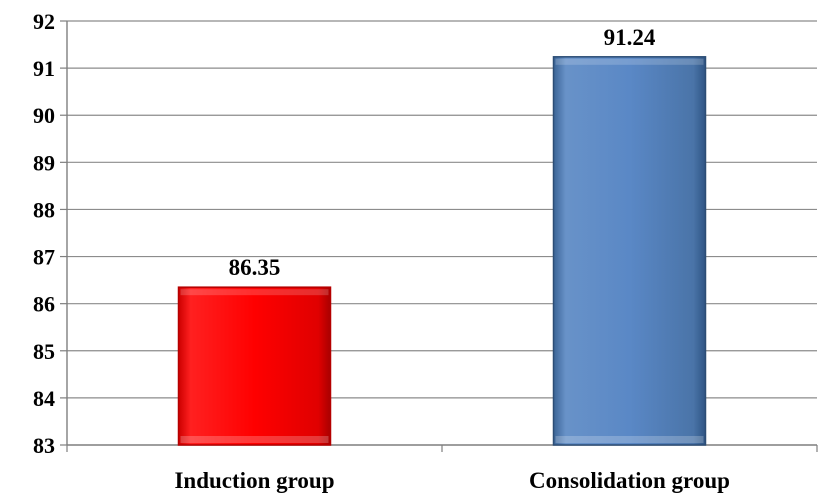  Describe the element at coordinates (44, 68) in the screenshot. I see `y-tick-label: 91` at that location.